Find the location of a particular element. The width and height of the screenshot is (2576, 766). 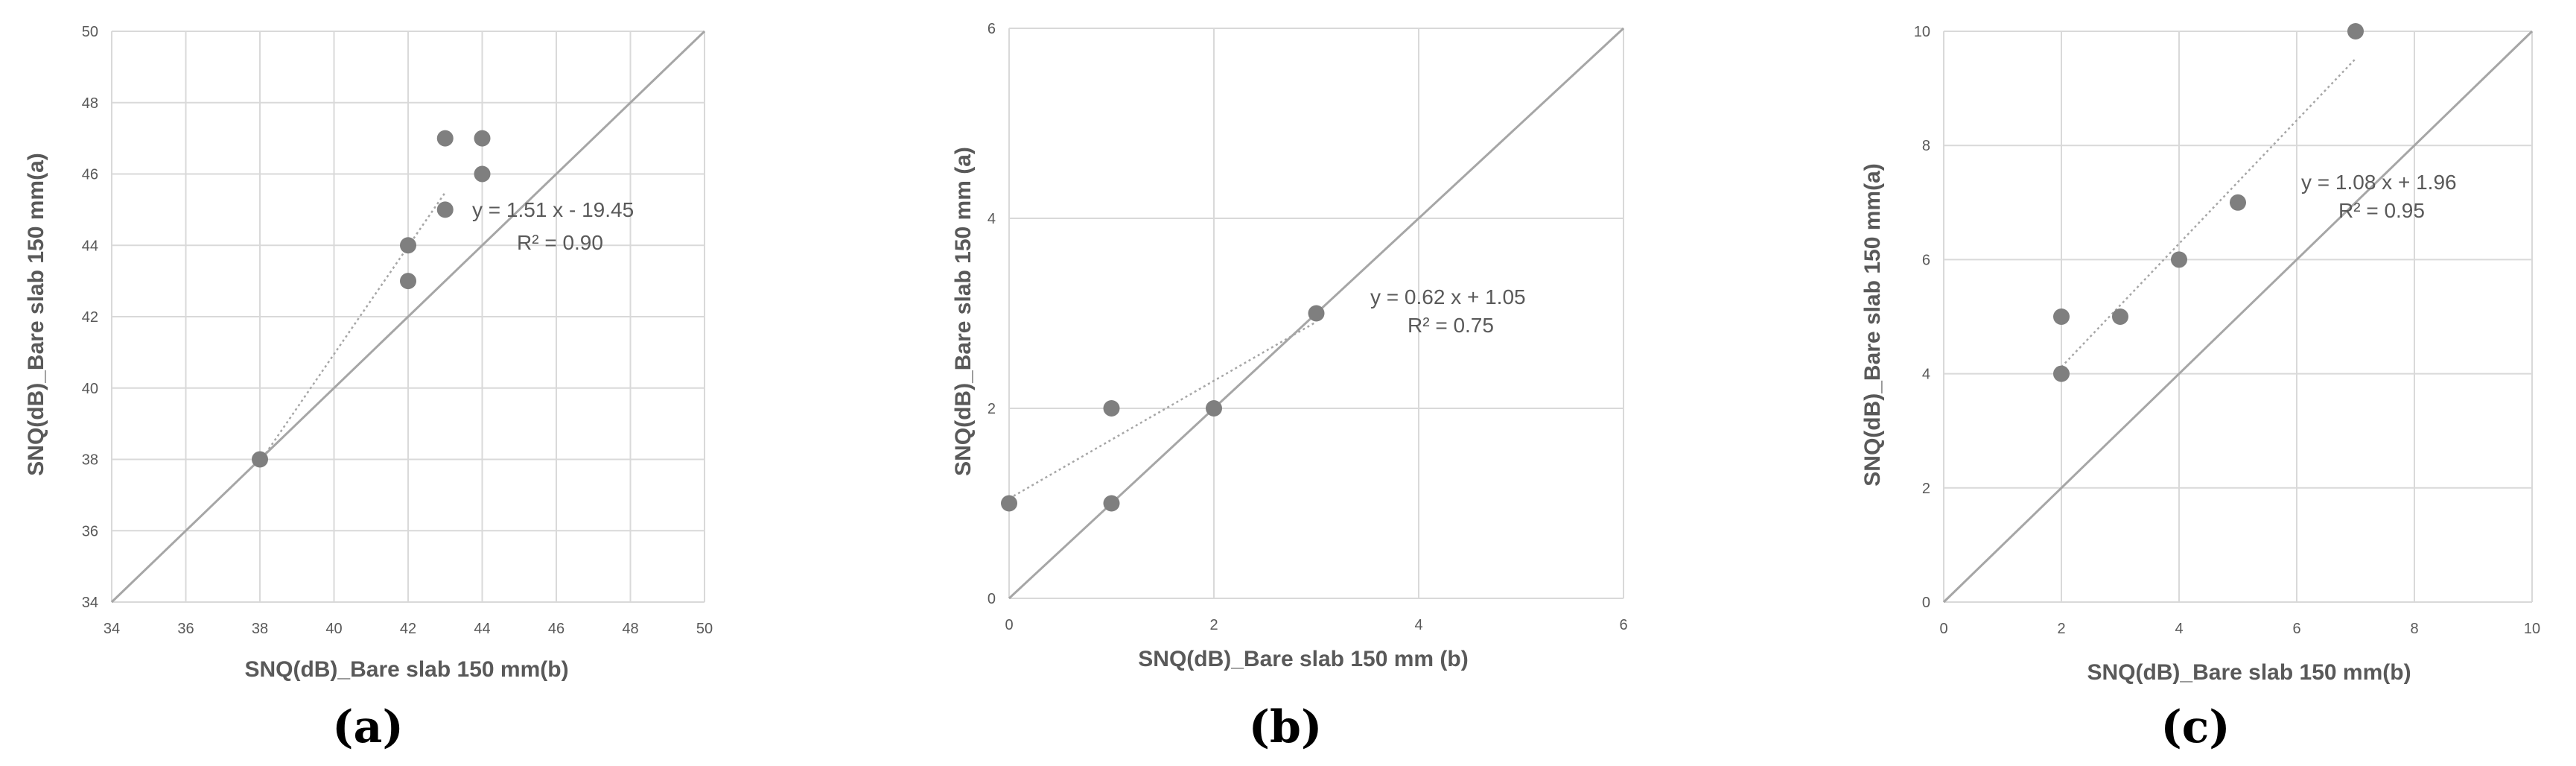

x-tick-label-a: 36 is located at coordinates (185, 629).